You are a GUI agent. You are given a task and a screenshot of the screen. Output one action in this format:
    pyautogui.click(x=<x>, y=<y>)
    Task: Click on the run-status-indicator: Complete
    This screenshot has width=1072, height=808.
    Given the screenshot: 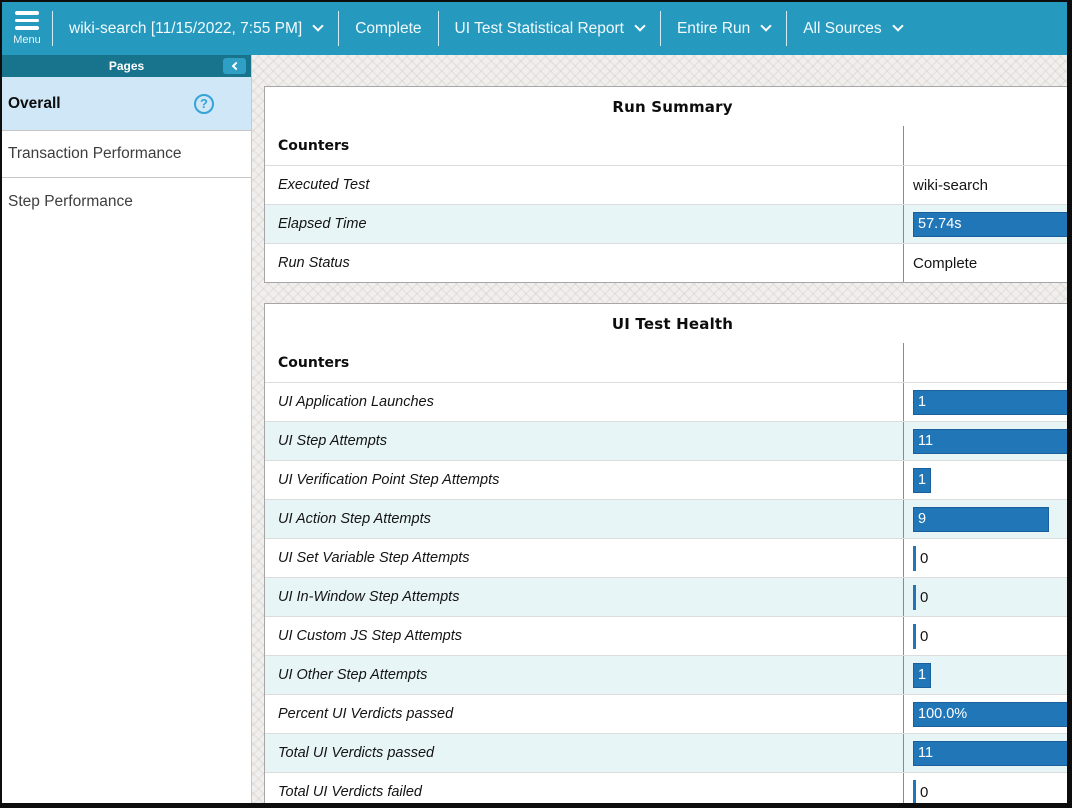 What is the action you would take?
    pyautogui.click(x=388, y=28)
    